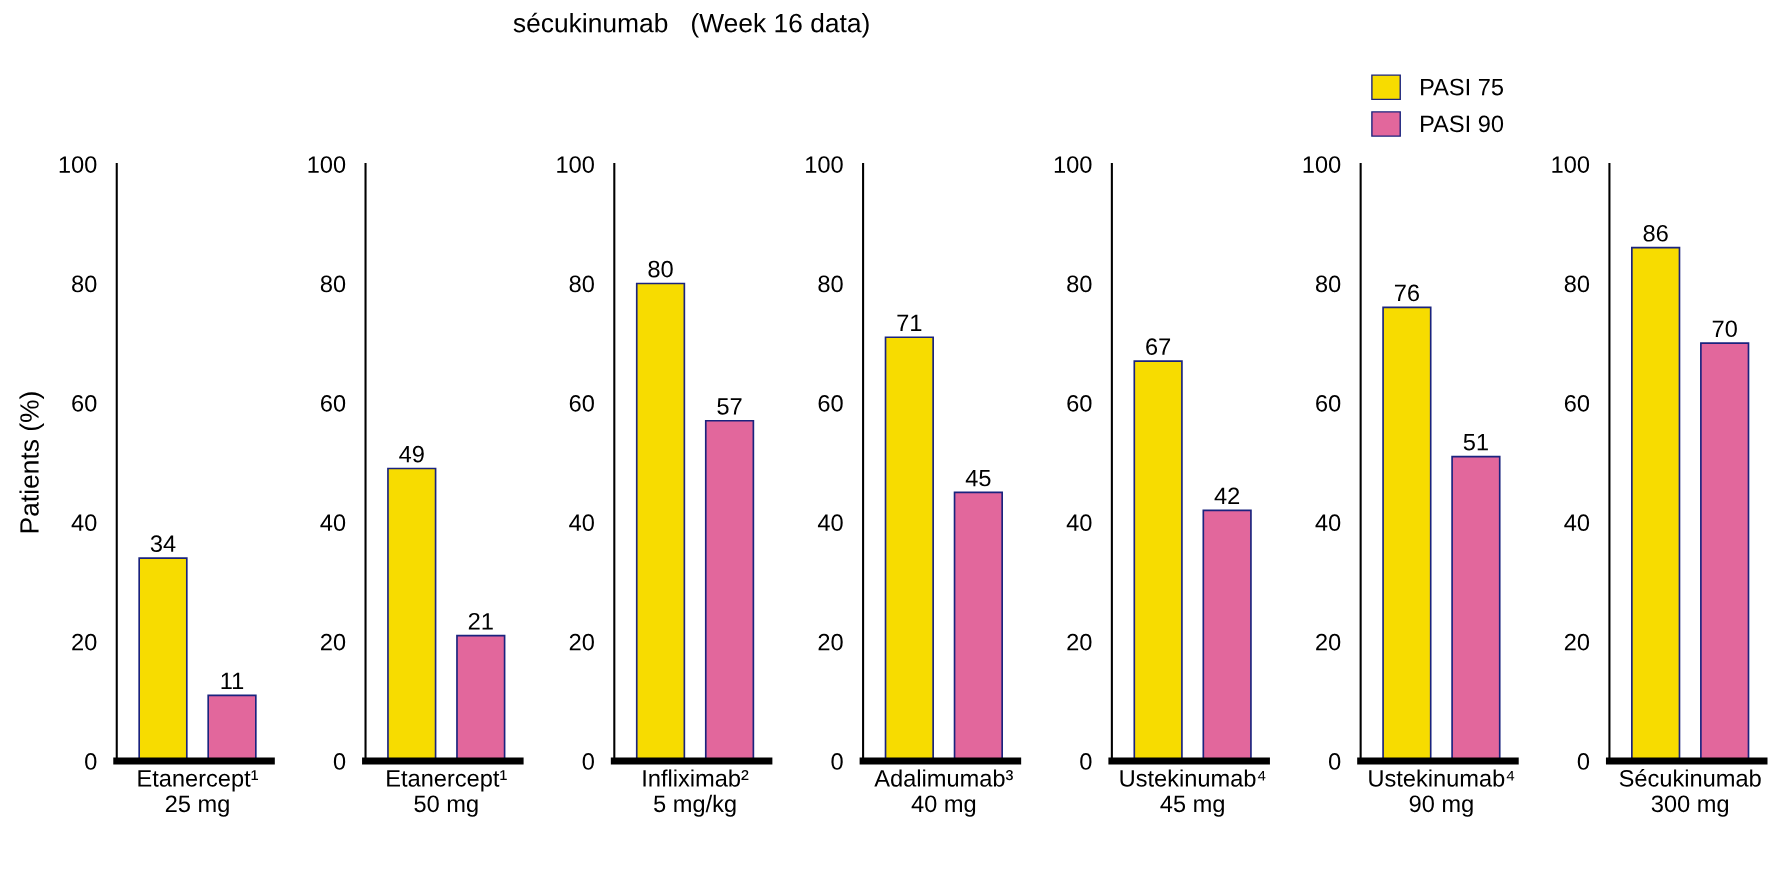 This screenshot has height=887, width=1777. Describe the element at coordinates (1158, 347) in the screenshot. I see `data-label: 67` at that location.